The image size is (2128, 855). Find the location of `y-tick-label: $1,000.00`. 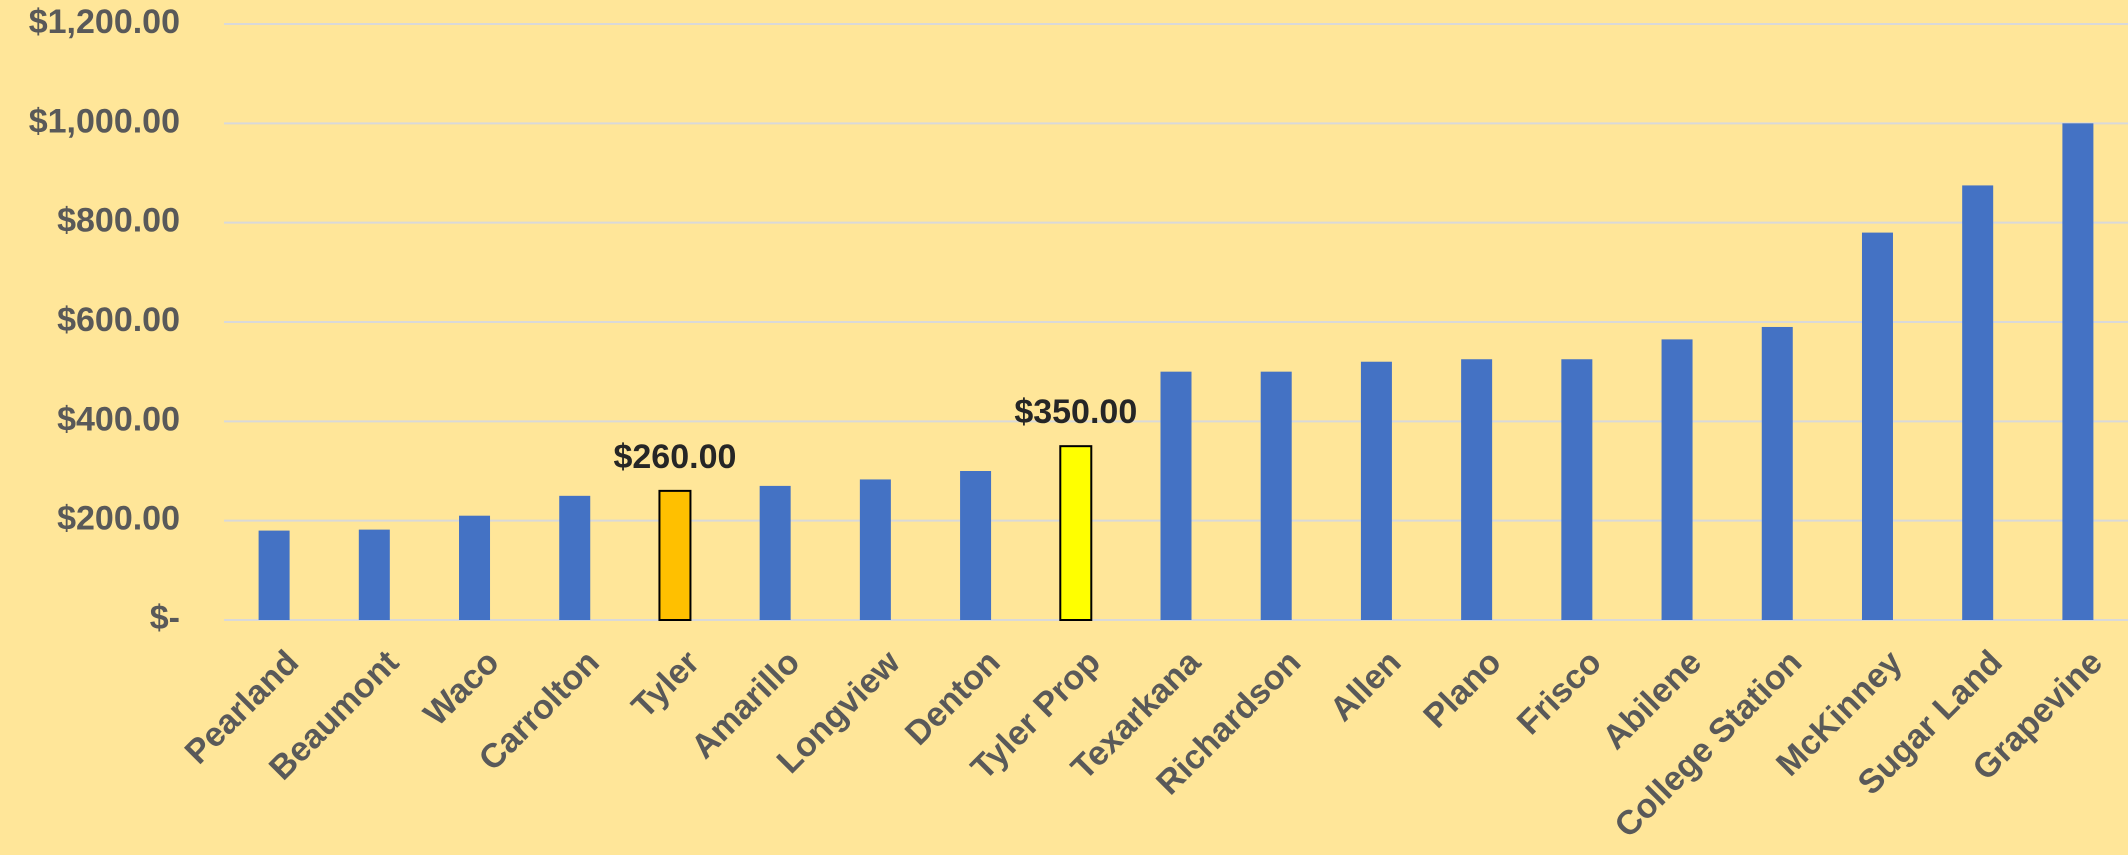

y-tick-label: $1,000.00 is located at coordinates (104, 121).